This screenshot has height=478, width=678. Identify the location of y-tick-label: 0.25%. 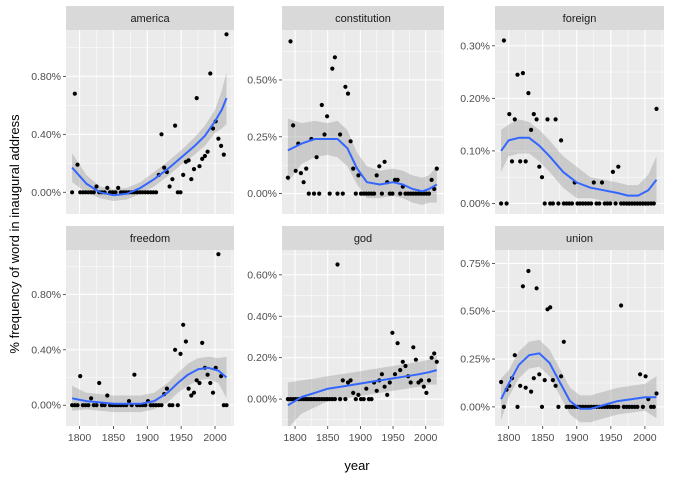
(475, 360).